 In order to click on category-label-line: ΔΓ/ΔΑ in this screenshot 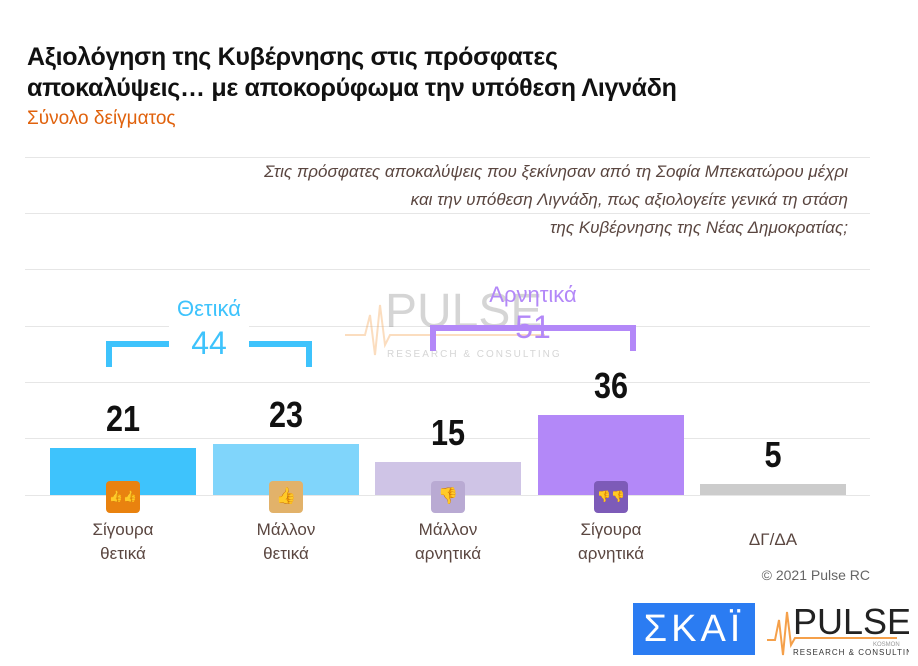, I will do `click(773, 539)`.